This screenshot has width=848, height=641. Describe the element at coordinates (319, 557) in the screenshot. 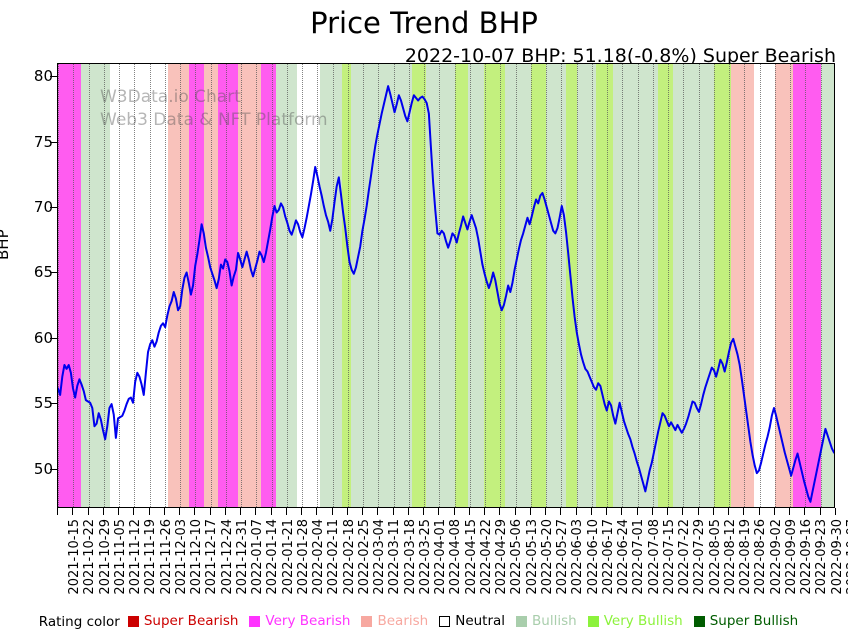

I see `x-tick-label: 2022-02-04` at that location.